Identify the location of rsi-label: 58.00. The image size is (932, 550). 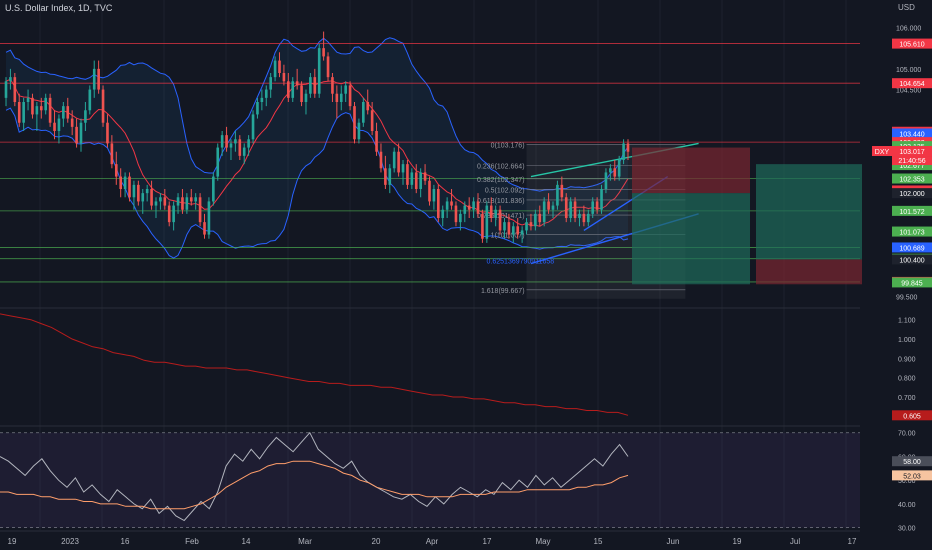
(912, 462).